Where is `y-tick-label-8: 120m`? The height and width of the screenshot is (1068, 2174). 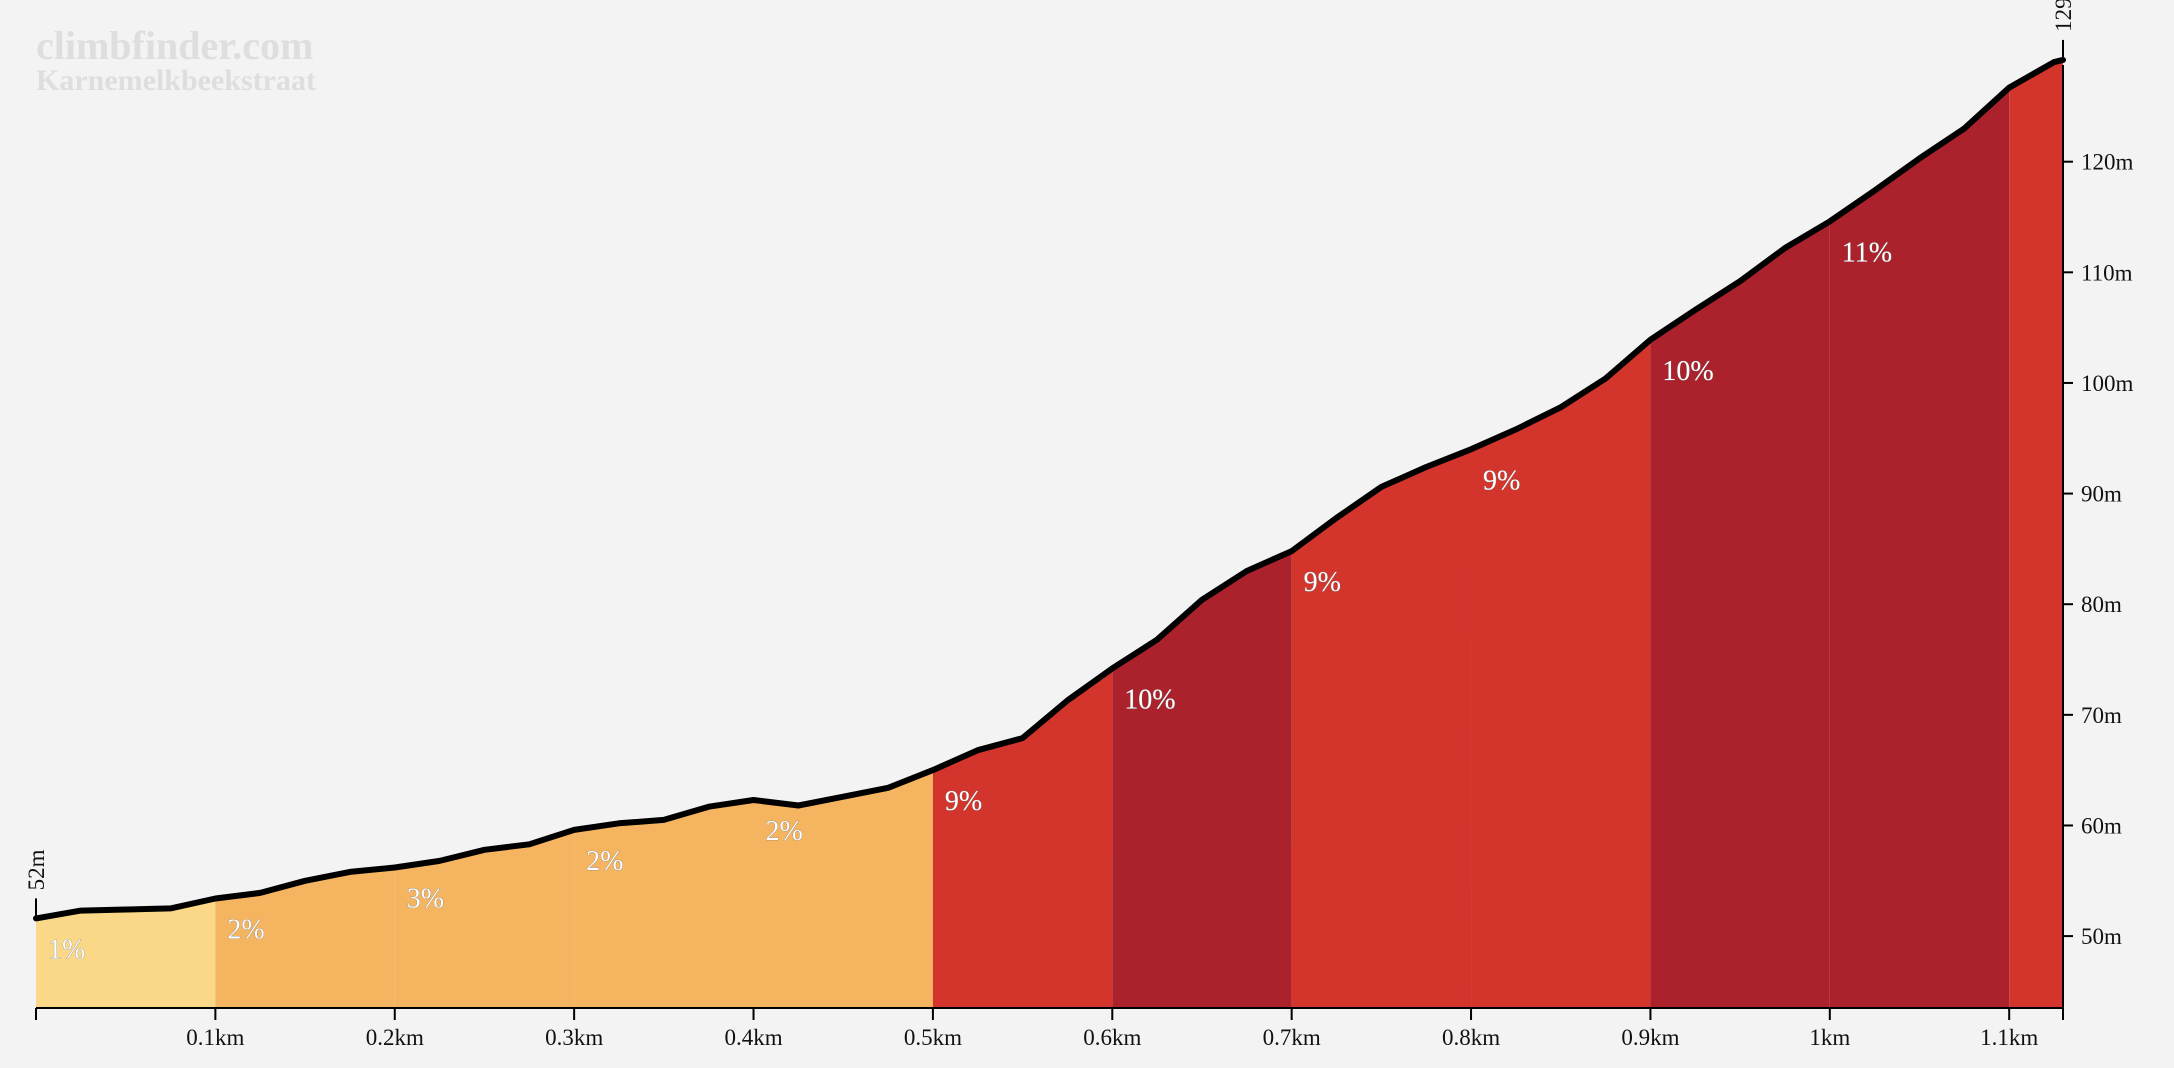
y-tick-label-8: 120m is located at coordinates (2107, 162).